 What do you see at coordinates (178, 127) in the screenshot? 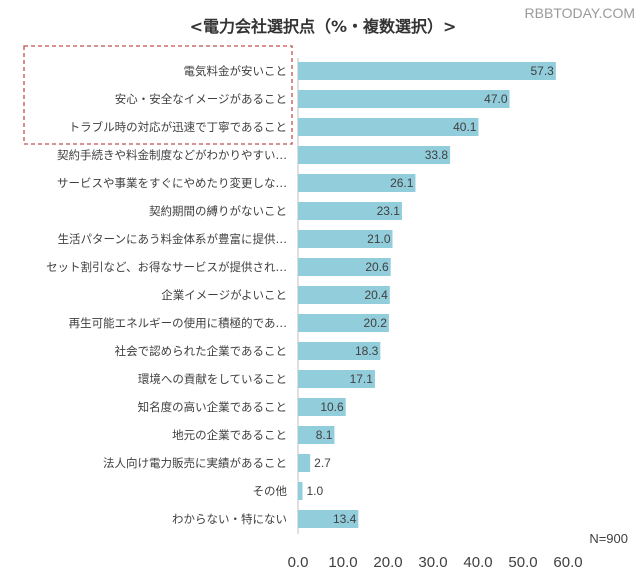
I see `category-label: トラブル時の対応が迅速で丁寧であること` at bounding box center [178, 127].